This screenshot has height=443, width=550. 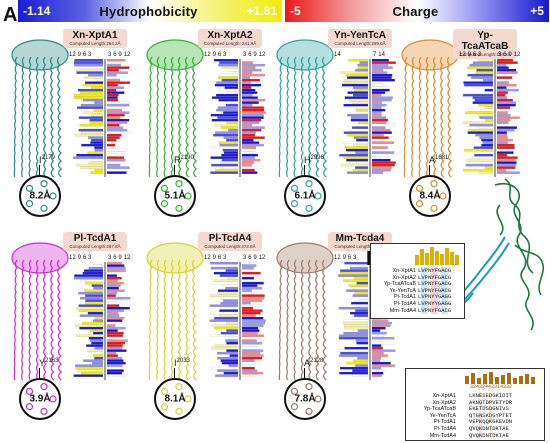 What do you see at coordinates (429, 170) in the screenshot?
I see `pore-connector` at bounding box center [429, 170].